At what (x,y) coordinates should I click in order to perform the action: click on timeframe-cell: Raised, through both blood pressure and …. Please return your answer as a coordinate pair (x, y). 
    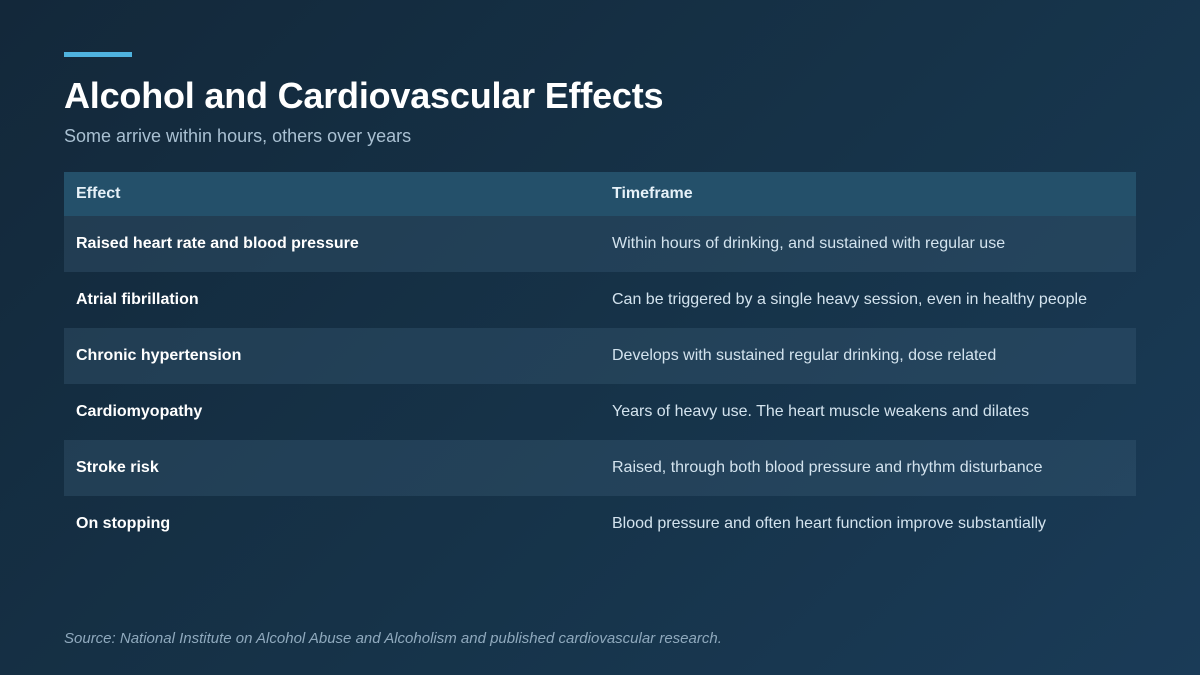
    Looking at the image, I should click on (827, 467).